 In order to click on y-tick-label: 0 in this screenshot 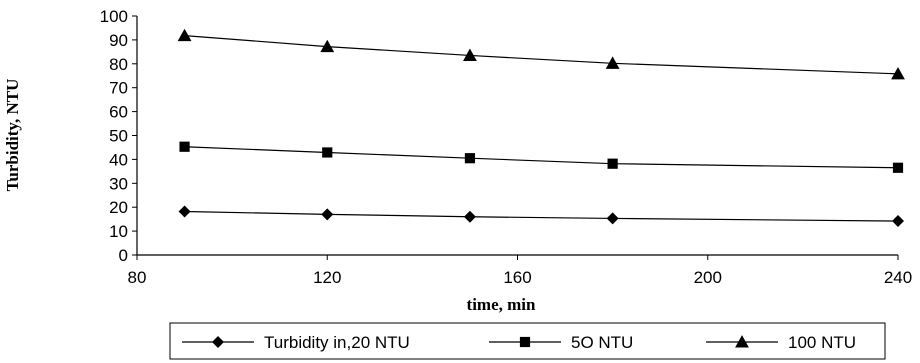, I will do `click(123, 255)`.